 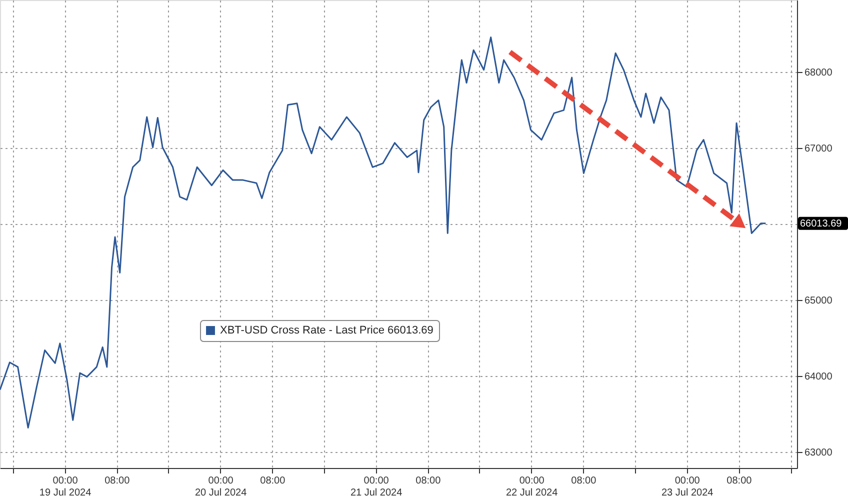 What do you see at coordinates (532, 486) in the screenshot?
I see `x-tick-label: 00:00 22 Jul 2024` at bounding box center [532, 486].